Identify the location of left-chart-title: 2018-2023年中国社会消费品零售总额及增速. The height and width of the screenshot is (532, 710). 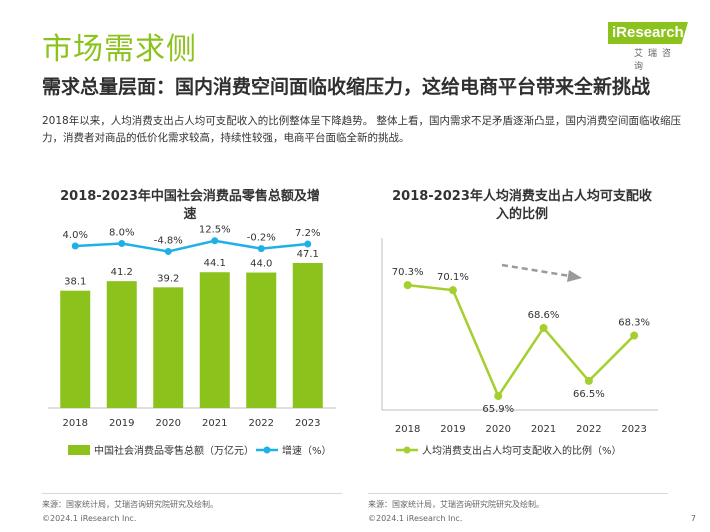
(190, 205).